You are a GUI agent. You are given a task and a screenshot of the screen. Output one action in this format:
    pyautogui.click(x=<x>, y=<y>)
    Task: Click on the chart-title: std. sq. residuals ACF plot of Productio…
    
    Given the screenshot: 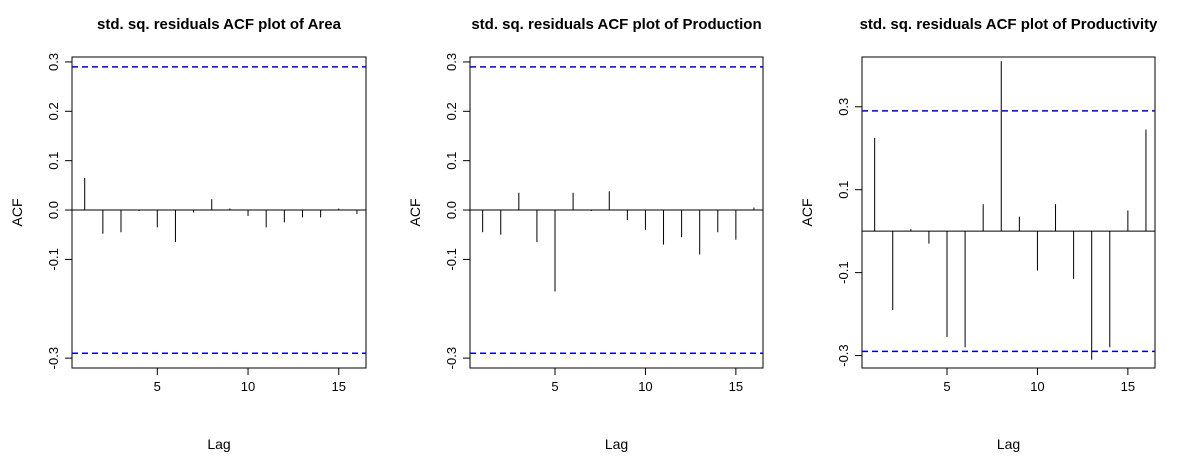 What is the action you would take?
    pyautogui.click(x=616, y=24)
    